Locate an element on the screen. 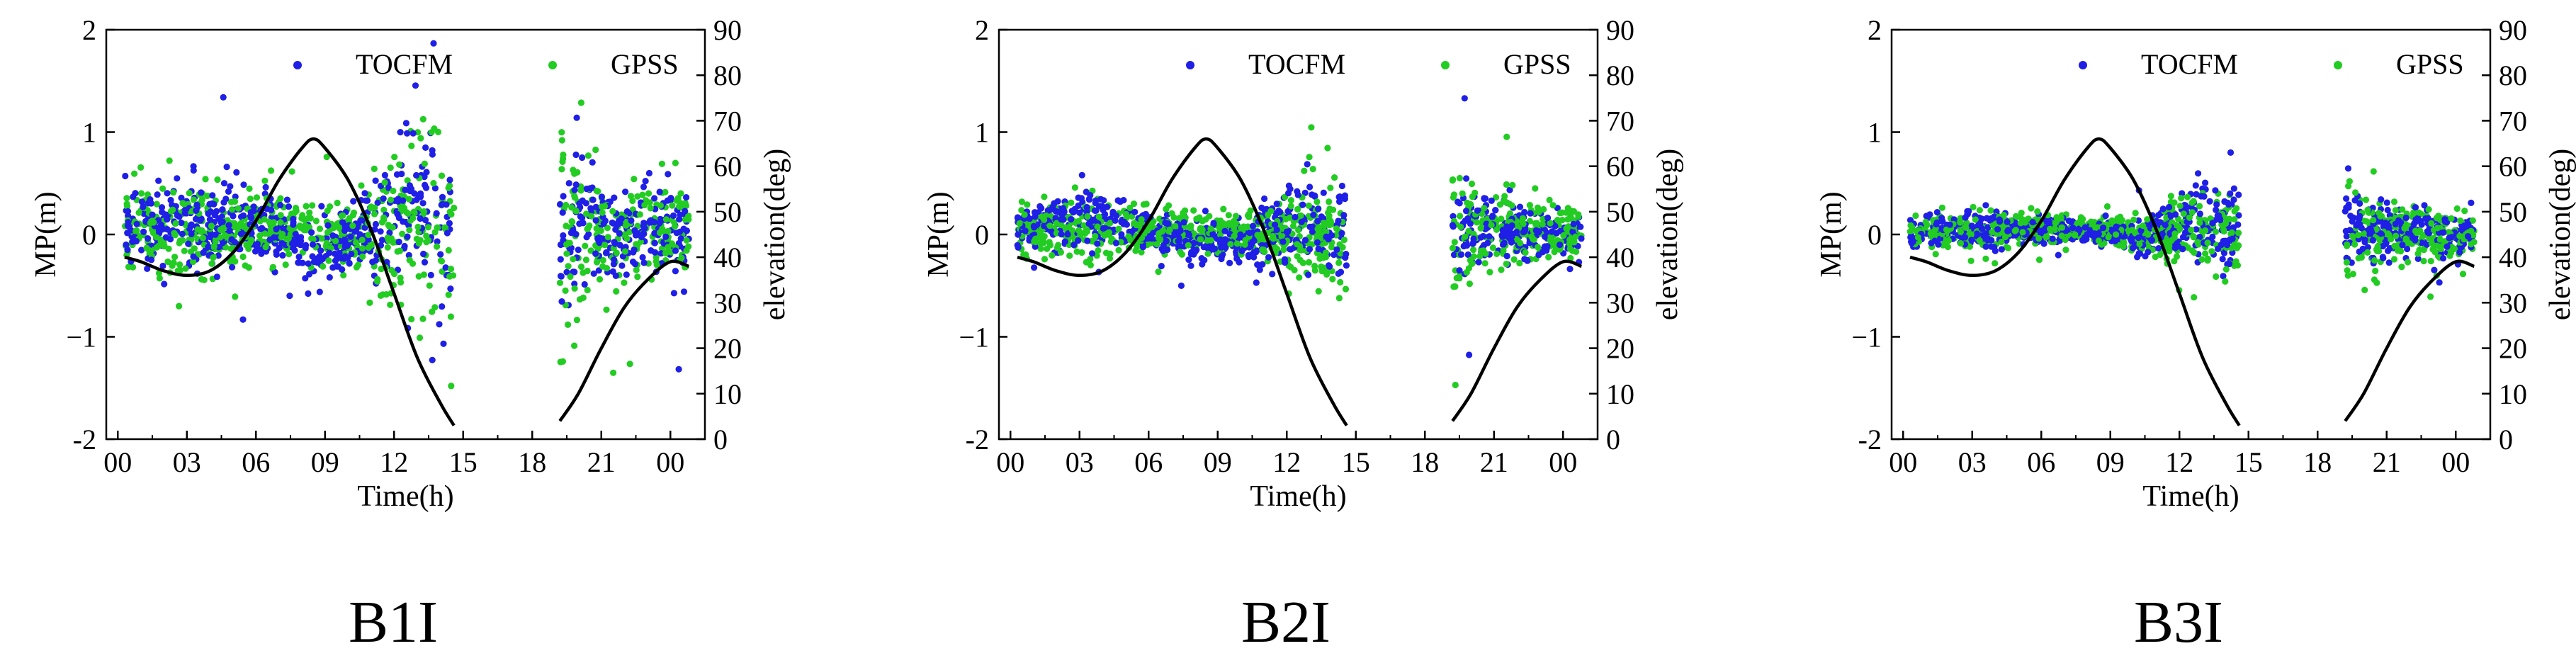  x-tick-label: 15 is located at coordinates (2249, 462).